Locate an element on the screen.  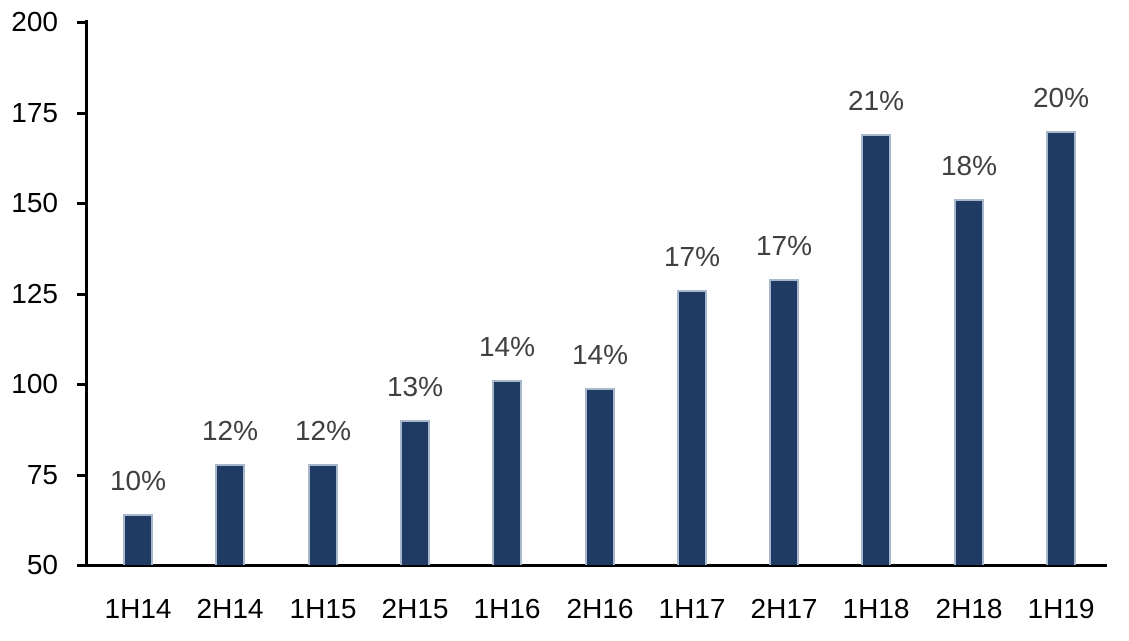
y-axis-tick-label: 100 is located at coordinates (34, 383).